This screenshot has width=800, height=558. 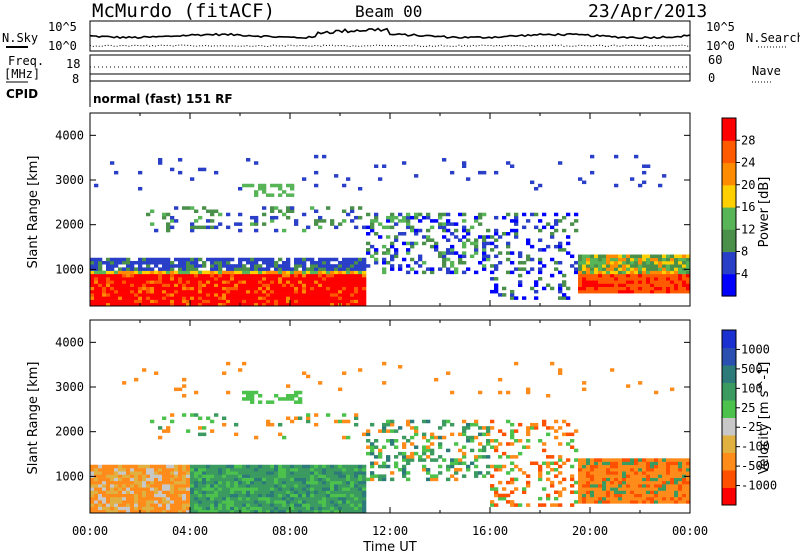 I want to click on power-colorbar-tick-label: 28, so click(x=748, y=140).